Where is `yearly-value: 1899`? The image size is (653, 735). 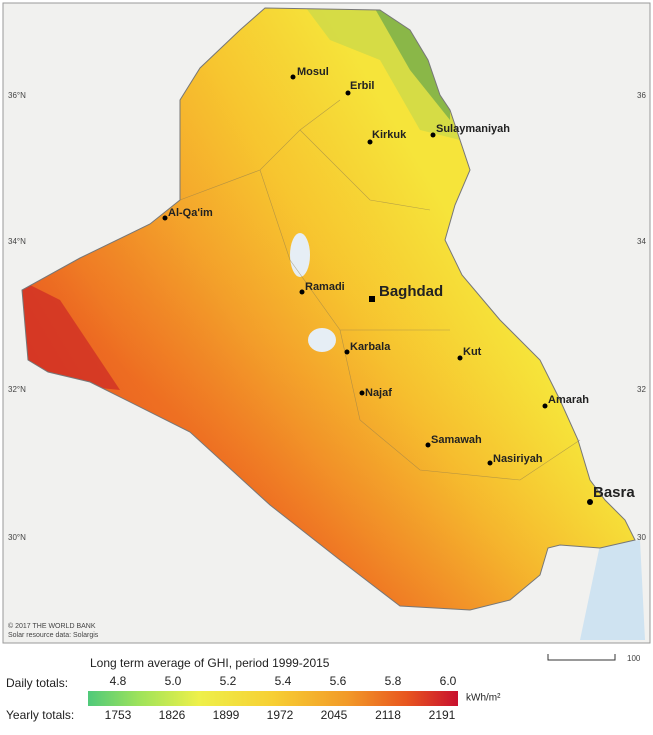
yearly-value: 1899 is located at coordinates (226, 715).